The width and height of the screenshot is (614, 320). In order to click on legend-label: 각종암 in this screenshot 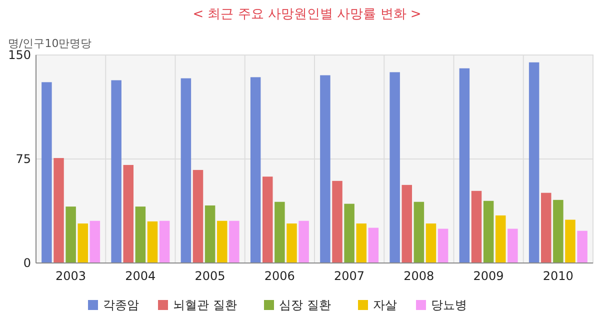, I will do `click(121, 305)`.